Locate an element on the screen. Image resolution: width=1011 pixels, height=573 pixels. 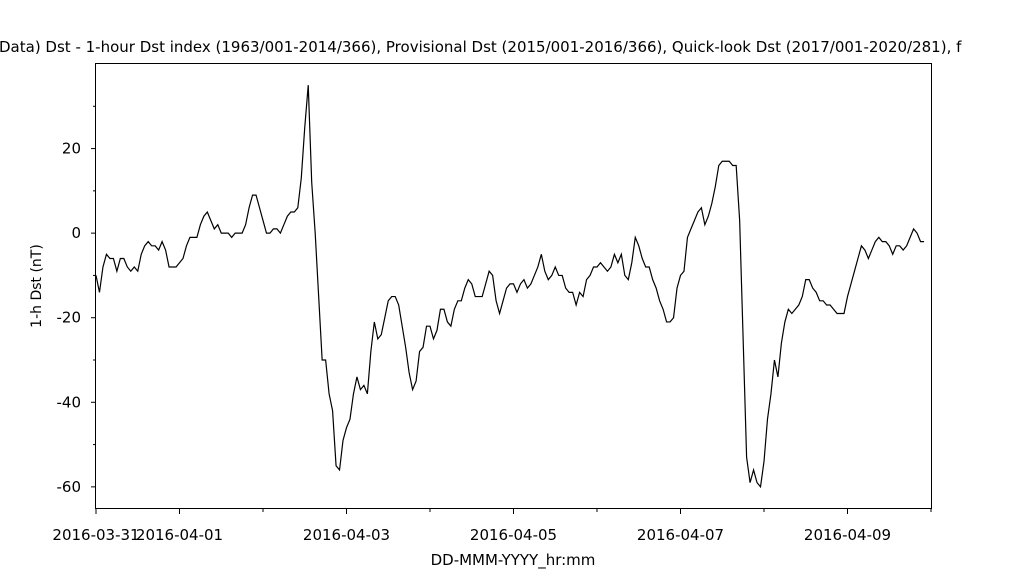
x-tick-label: 2016-04-03 is located at coordinates (346, 535).